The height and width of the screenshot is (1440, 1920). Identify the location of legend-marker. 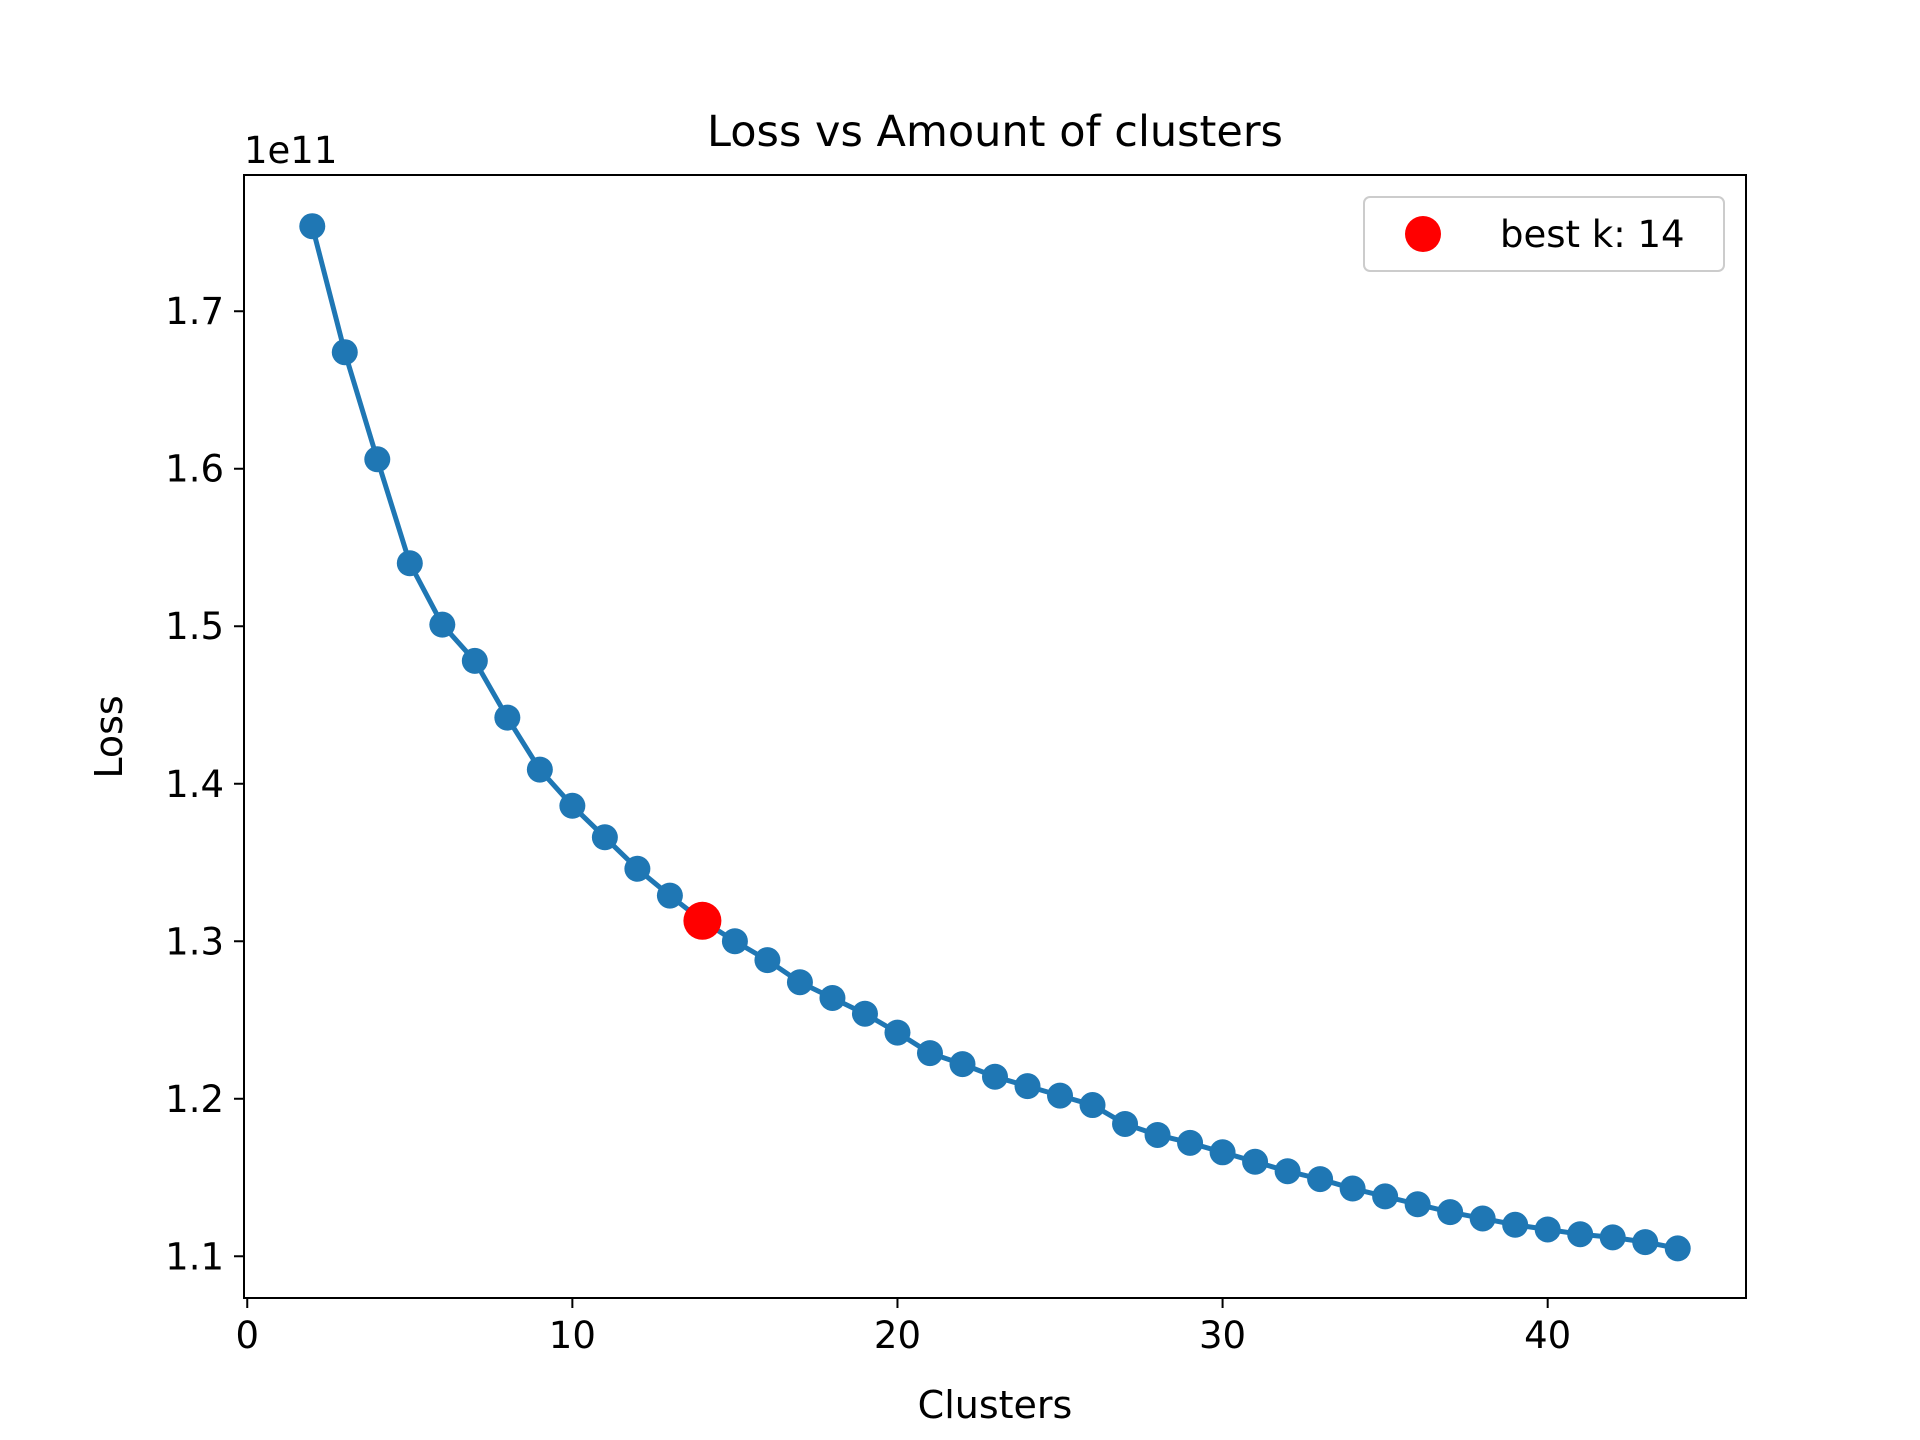
(1423, 234).